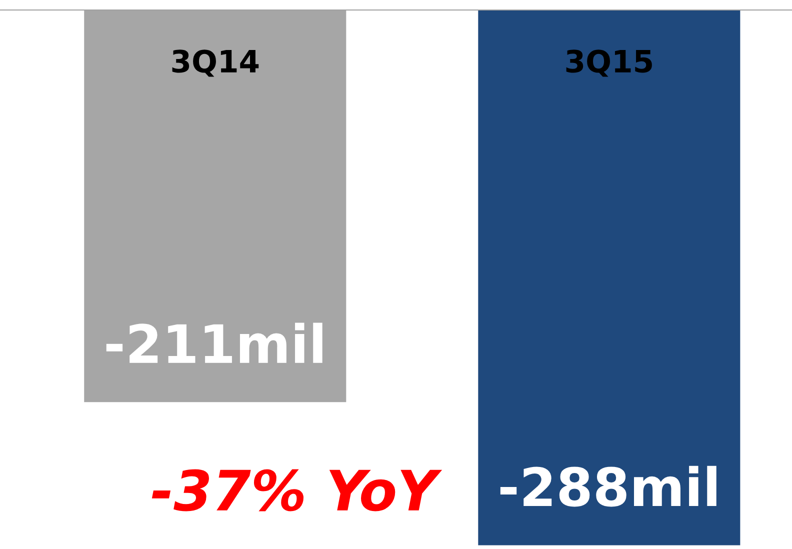 The width and height of the screenshot is (792, 549). Describe the element at coordinates (214, 342) in the screenshot. I see `data-label: -211mil` at that location.